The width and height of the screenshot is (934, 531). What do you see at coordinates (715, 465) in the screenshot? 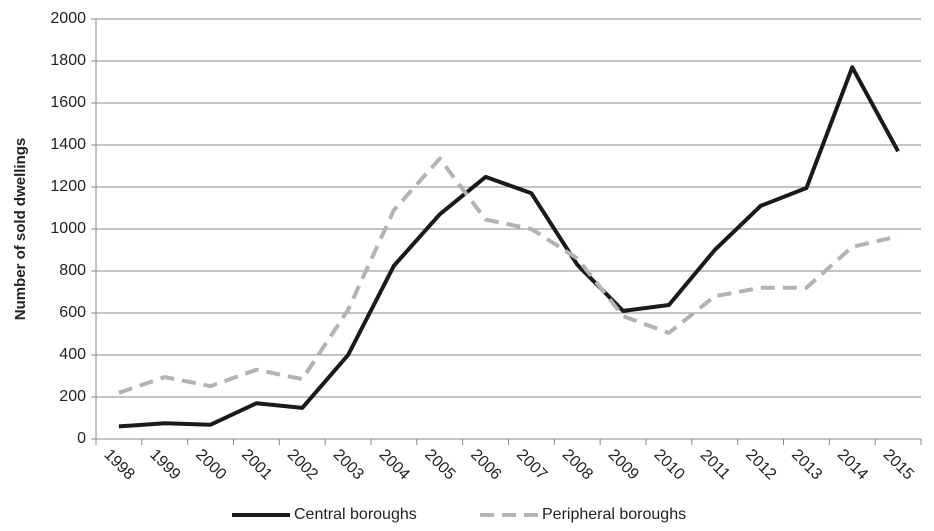
I see `x-tick-label: 2011` at bounding box center [715, 465].